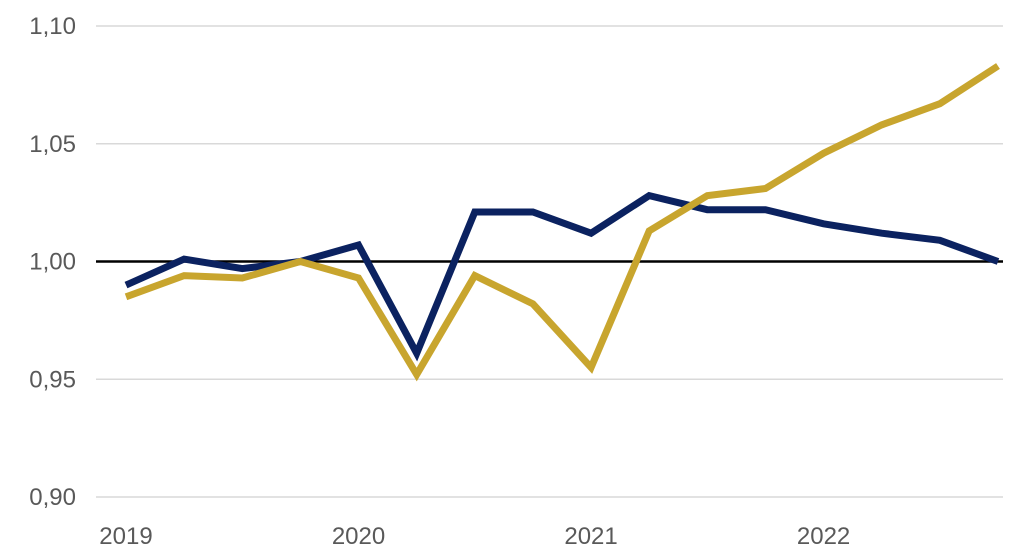 The width and height of the screenshot is (1015, 548). I want to click on x-tick-label: 2020, so click(358, 535).